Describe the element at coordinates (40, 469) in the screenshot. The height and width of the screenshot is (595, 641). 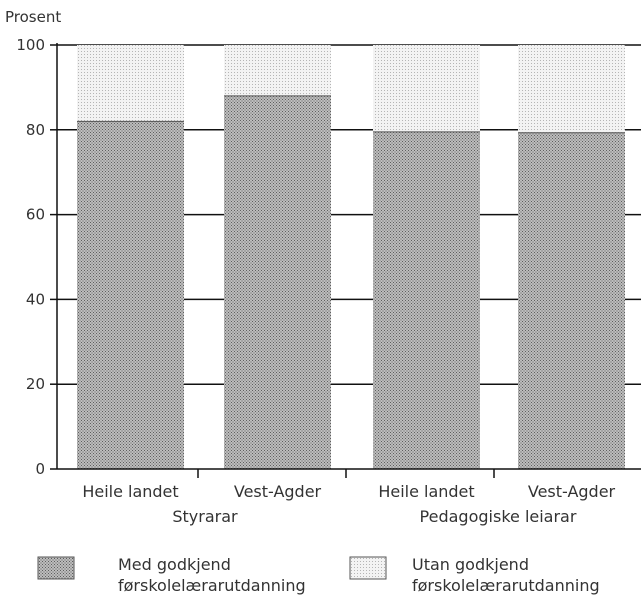
I see `y-tick-label: 0` at that location.